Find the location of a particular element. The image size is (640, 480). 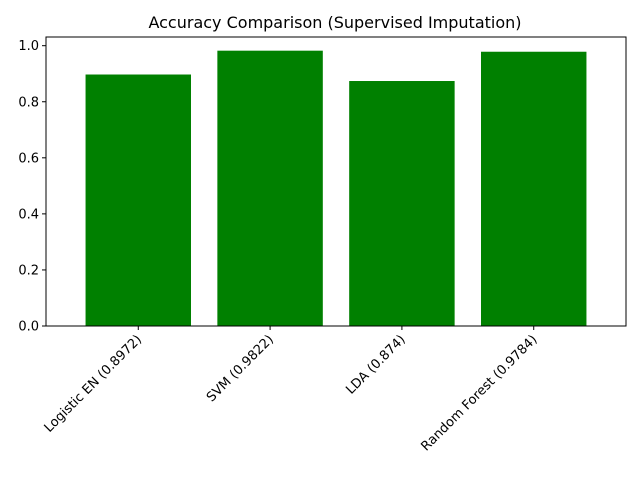

y-tick-label: 0.2 is located at coordinates (28, 270).